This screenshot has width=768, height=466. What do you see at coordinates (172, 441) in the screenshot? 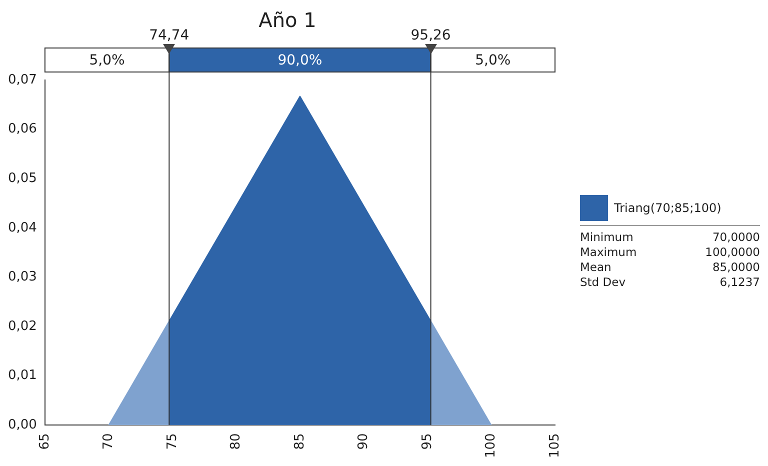
I see `x-tick-label: 75` at bounding box center [172, 441].